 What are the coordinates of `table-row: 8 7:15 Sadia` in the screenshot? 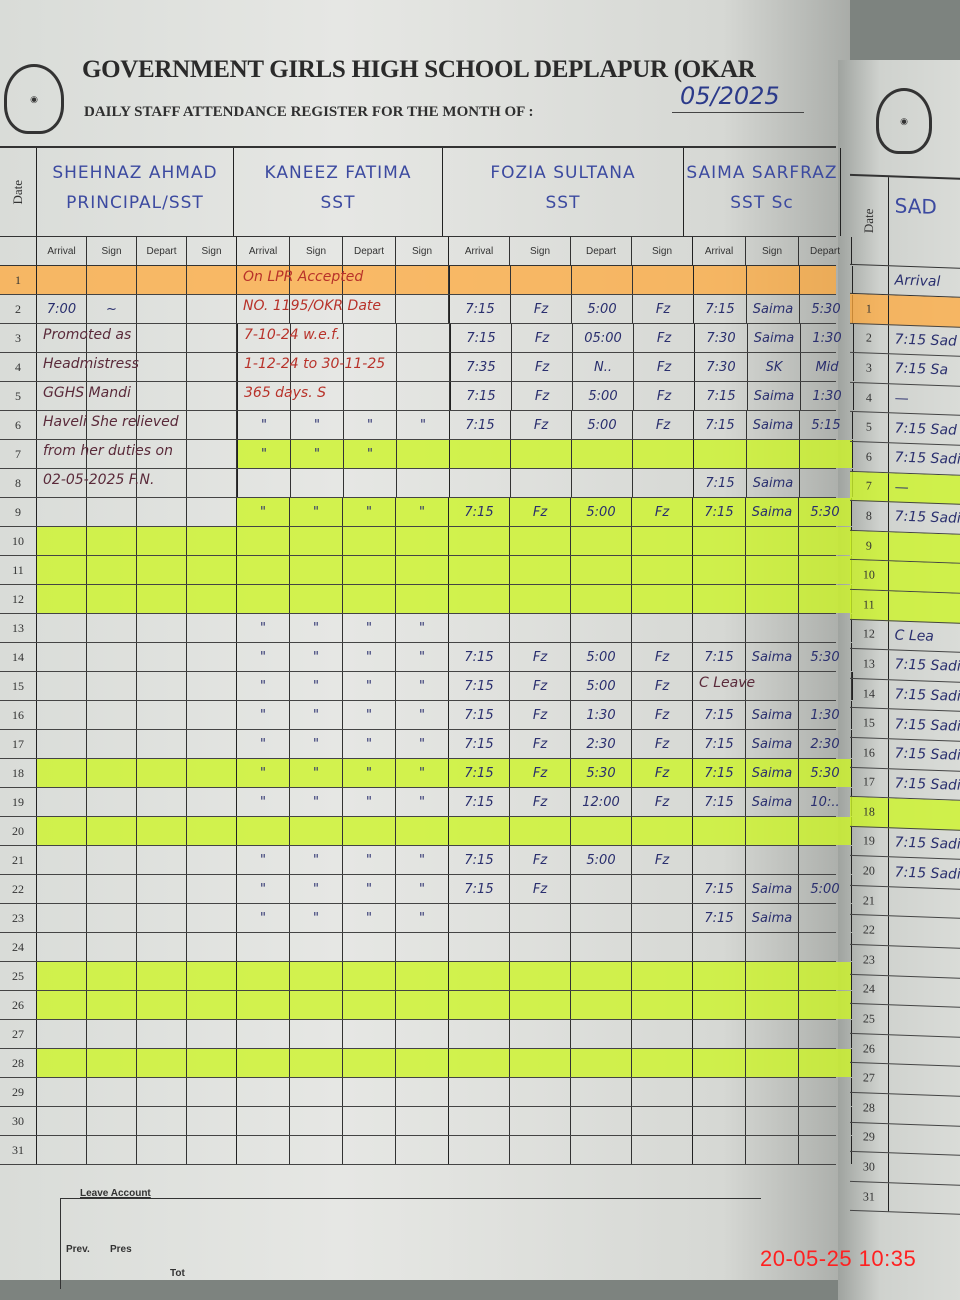 It's located at (905, 518).